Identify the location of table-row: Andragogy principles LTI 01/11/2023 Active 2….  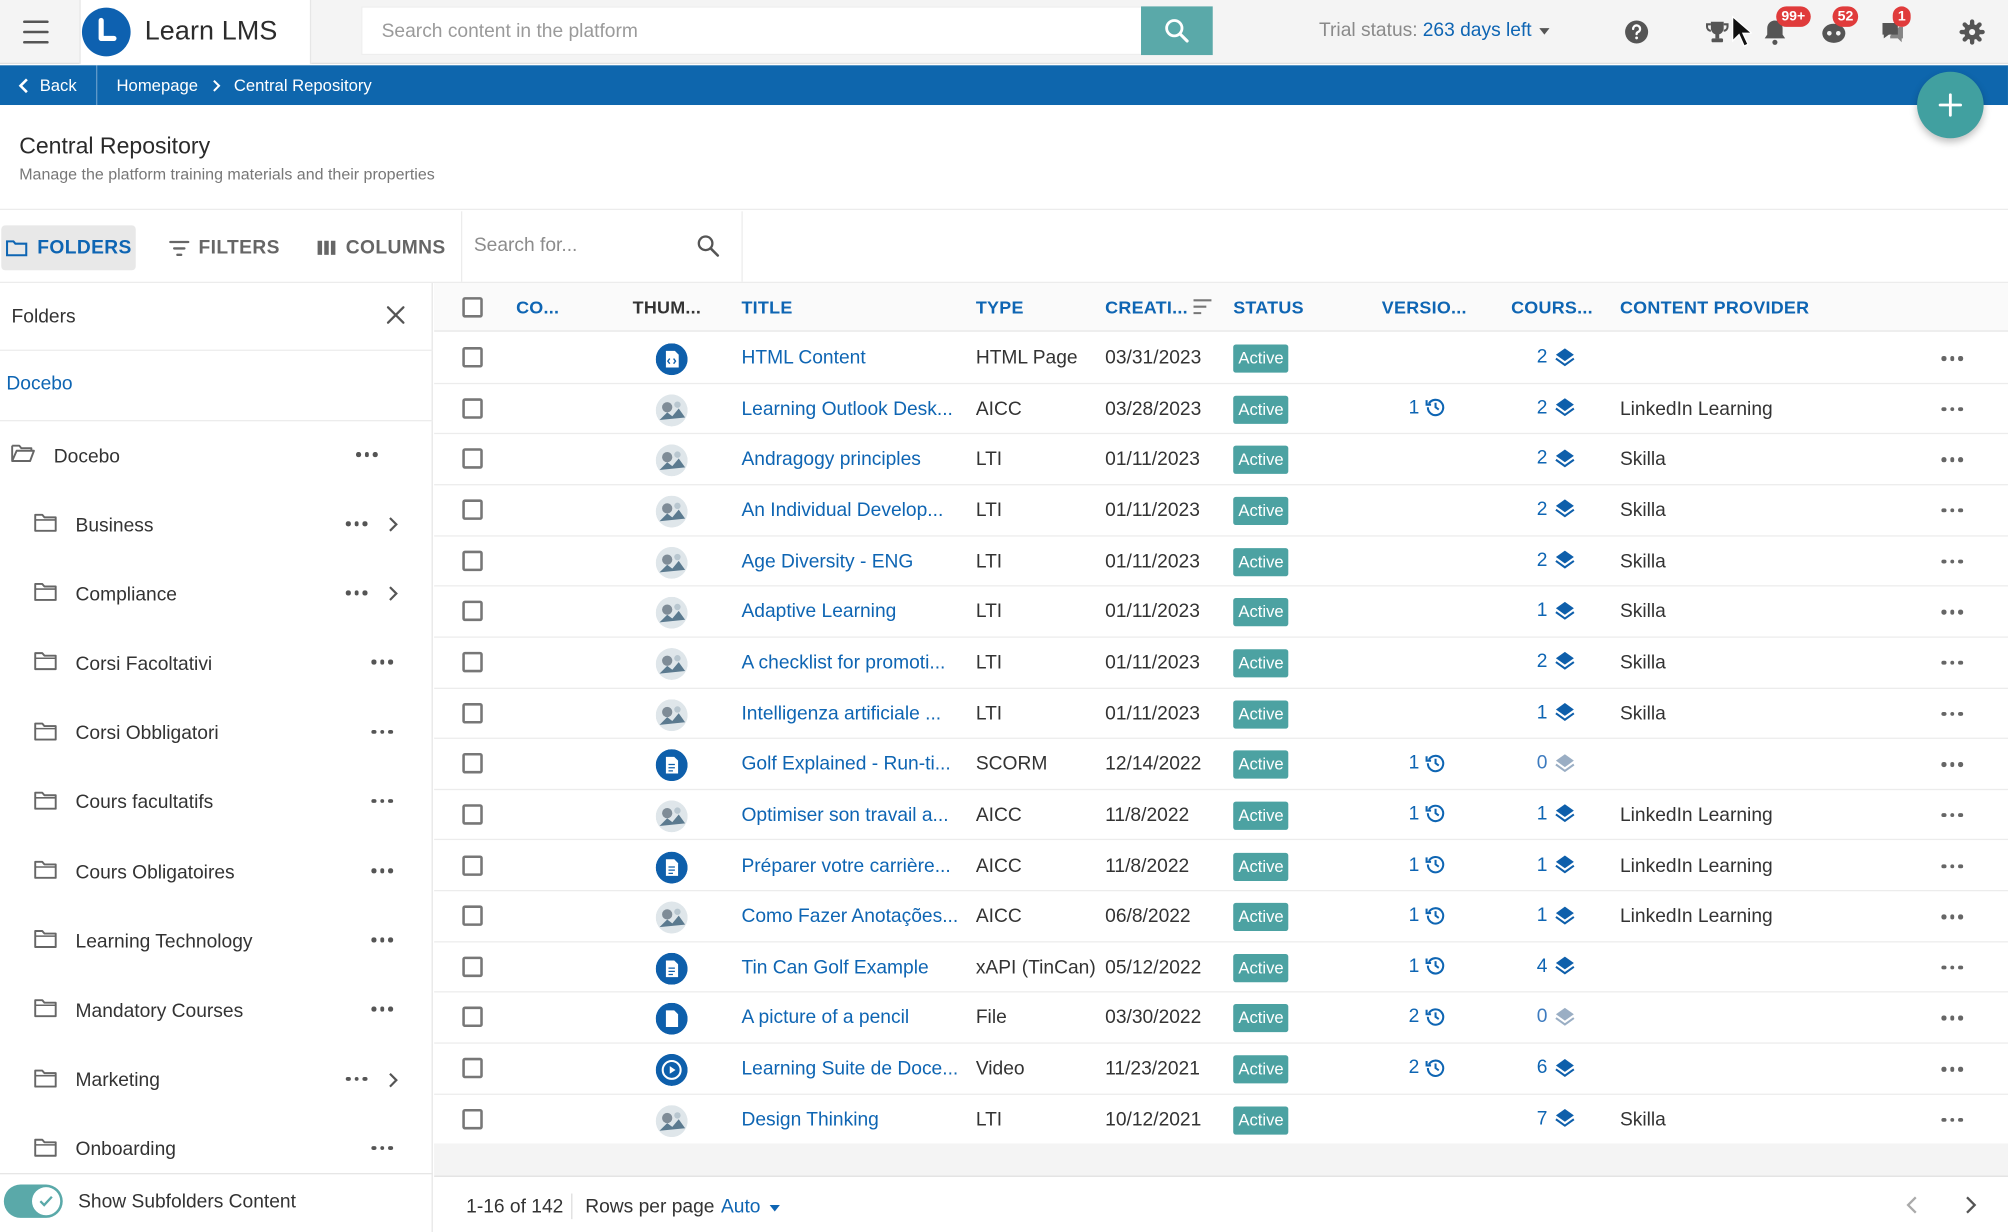
(1221, 460).